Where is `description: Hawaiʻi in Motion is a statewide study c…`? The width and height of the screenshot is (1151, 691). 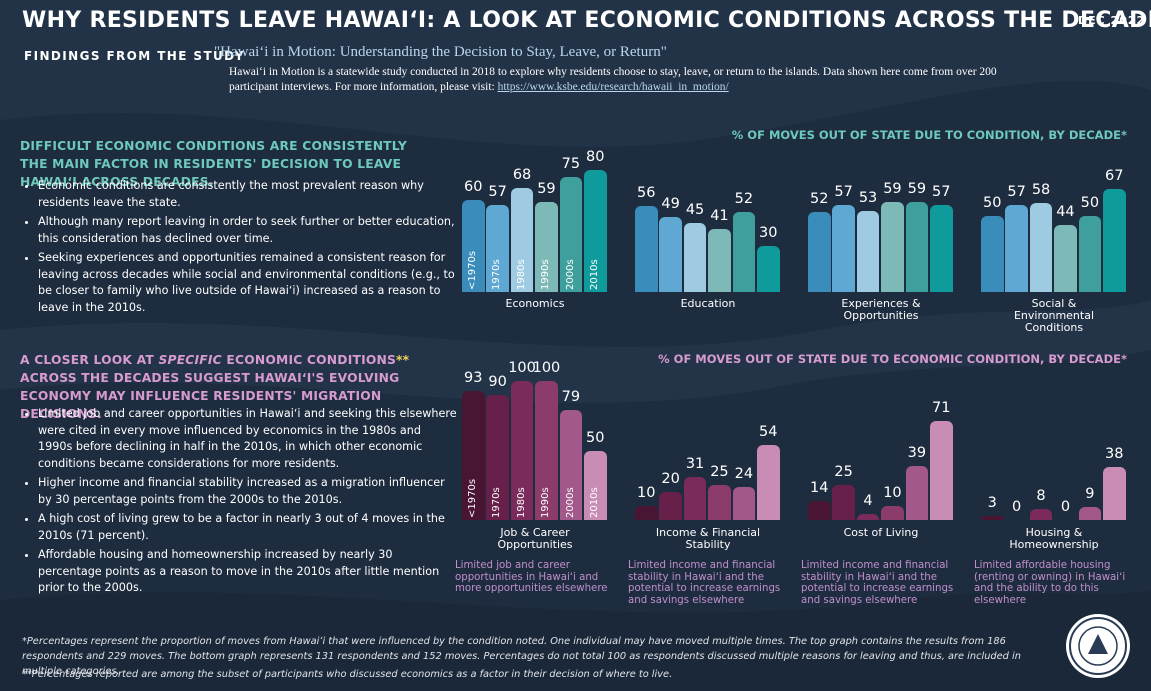 description: Hawaiʻi in Motion is a statewide study c… is located at coordinates (634, 80).